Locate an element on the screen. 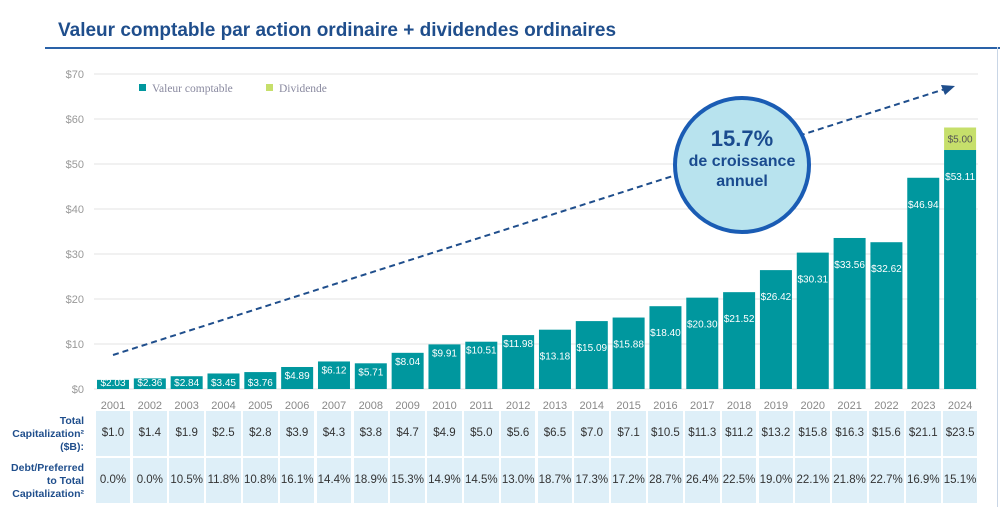 The height and width of the screenshot is (525, 1000). table-cell: 19.0% is located at coordinates (776, 480).